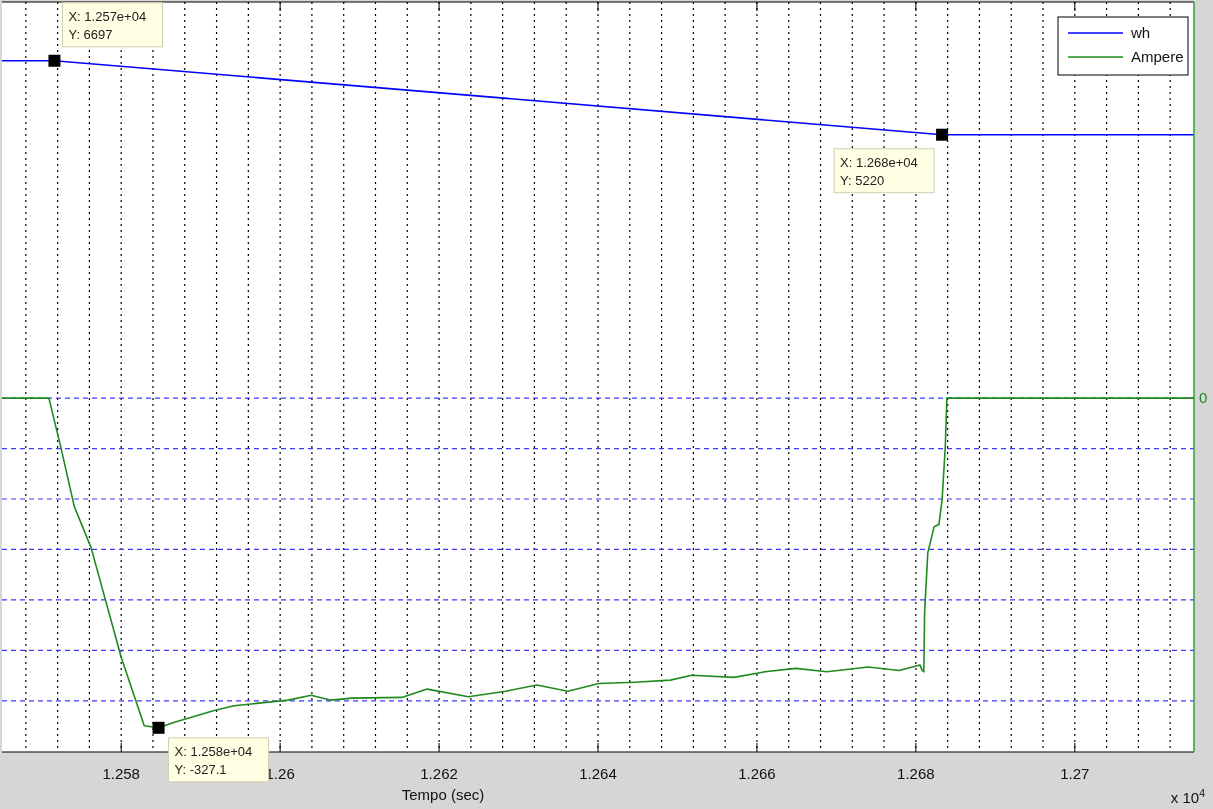  I want to click on x-tick-label: 1.266, so click(757, 773).